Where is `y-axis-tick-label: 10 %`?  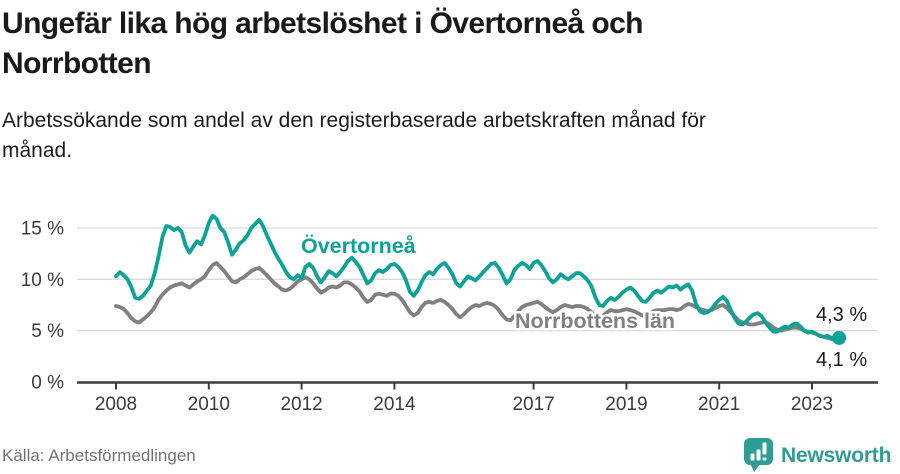
y-axis-tick-label: 10 % is located at coordinates (42, 280).